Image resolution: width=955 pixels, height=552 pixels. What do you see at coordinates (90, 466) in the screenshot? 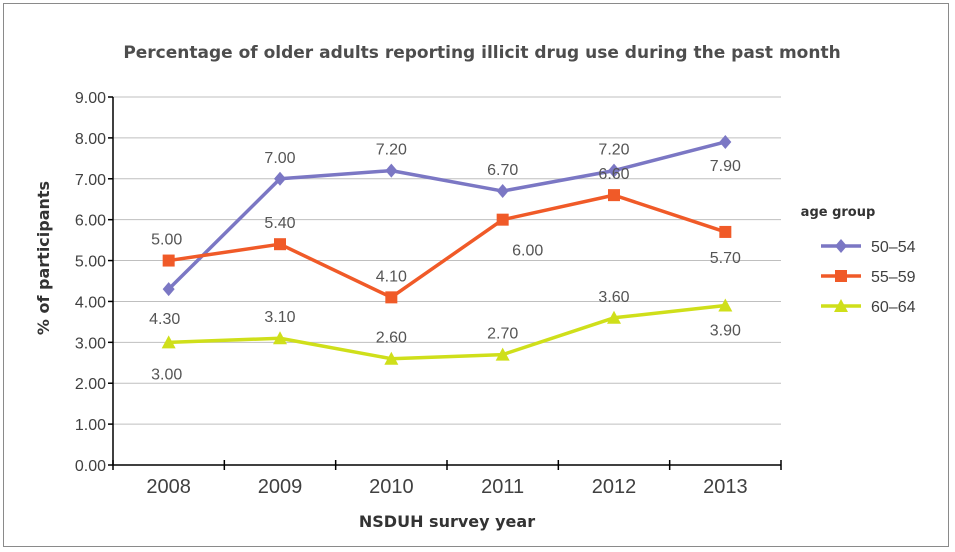
I see `y-tick-label: 0.00` at bounding box center [90, 466].